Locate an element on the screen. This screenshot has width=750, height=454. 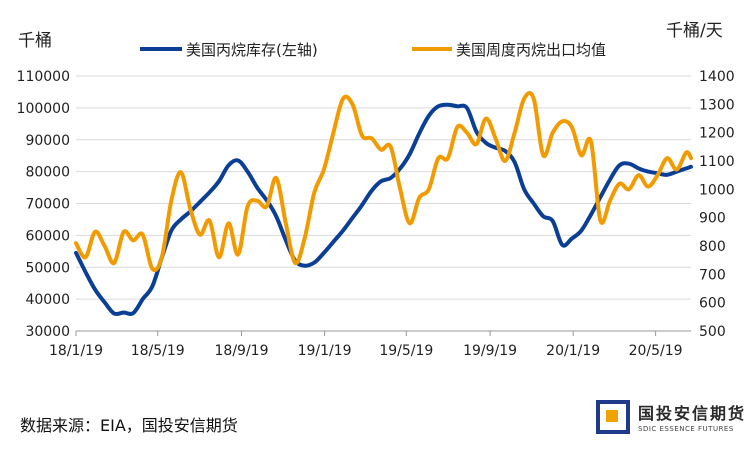
y-left-tick-label: 90000 is located at coordinates (47, 141).